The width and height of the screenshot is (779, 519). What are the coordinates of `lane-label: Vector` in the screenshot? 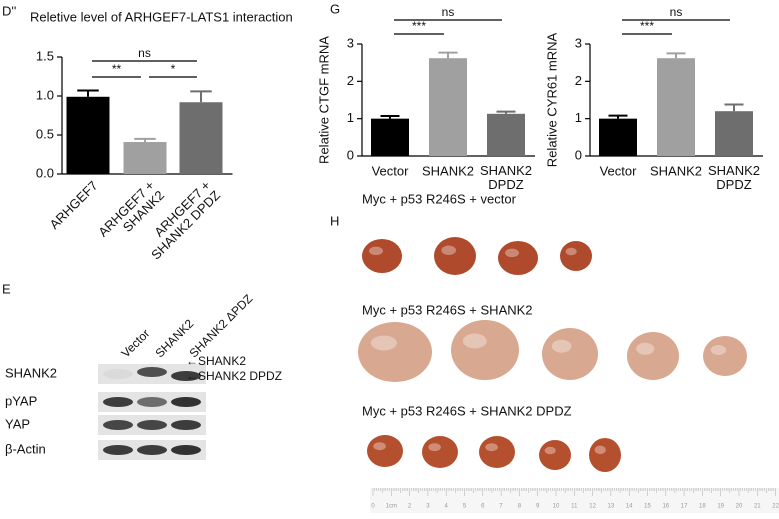 It's located at (135, 343).